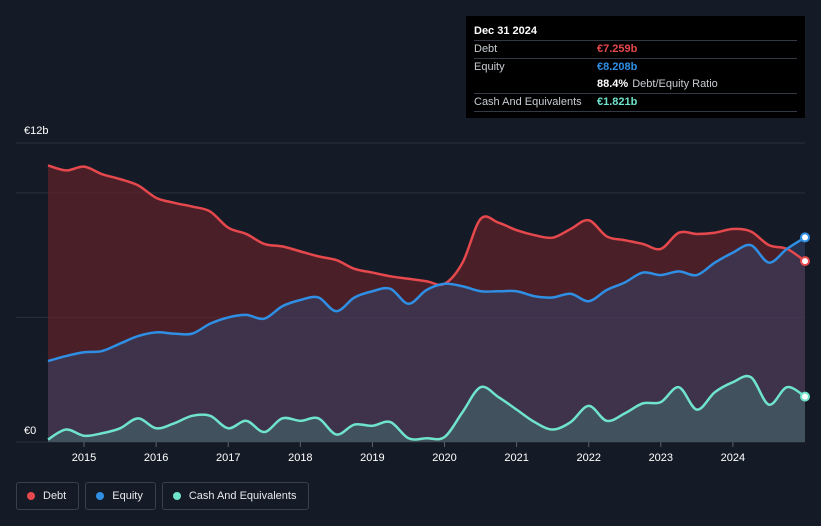 This screenshot has height=526, width=821. Describe the element at coordinates (242, 496) in the screenshot. I see `legend-label: Cash And Equivalents` at that location.